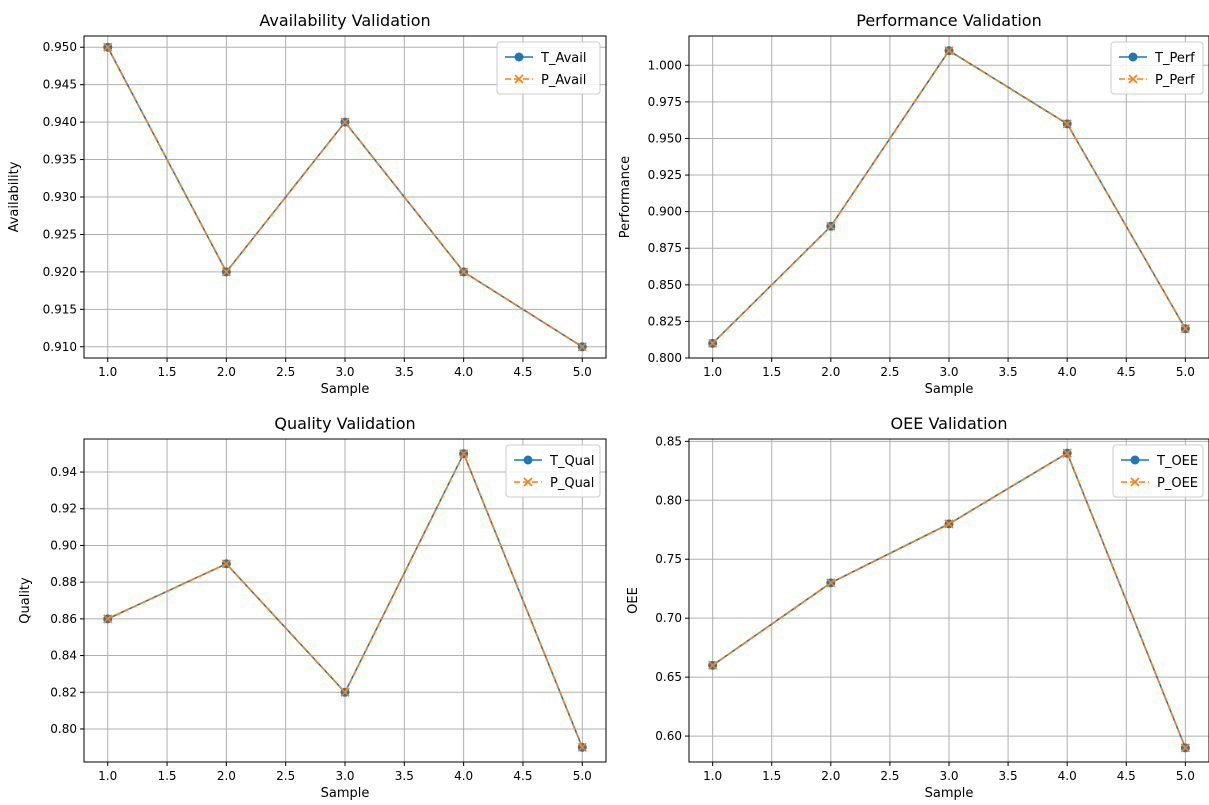 Image resolution: width=1209 pixels, height=805 pixels. What do you see at coordinates (625, 197) in the screenshot?
I see `y-axis-label: Performance` at bounding box center [625, 197].